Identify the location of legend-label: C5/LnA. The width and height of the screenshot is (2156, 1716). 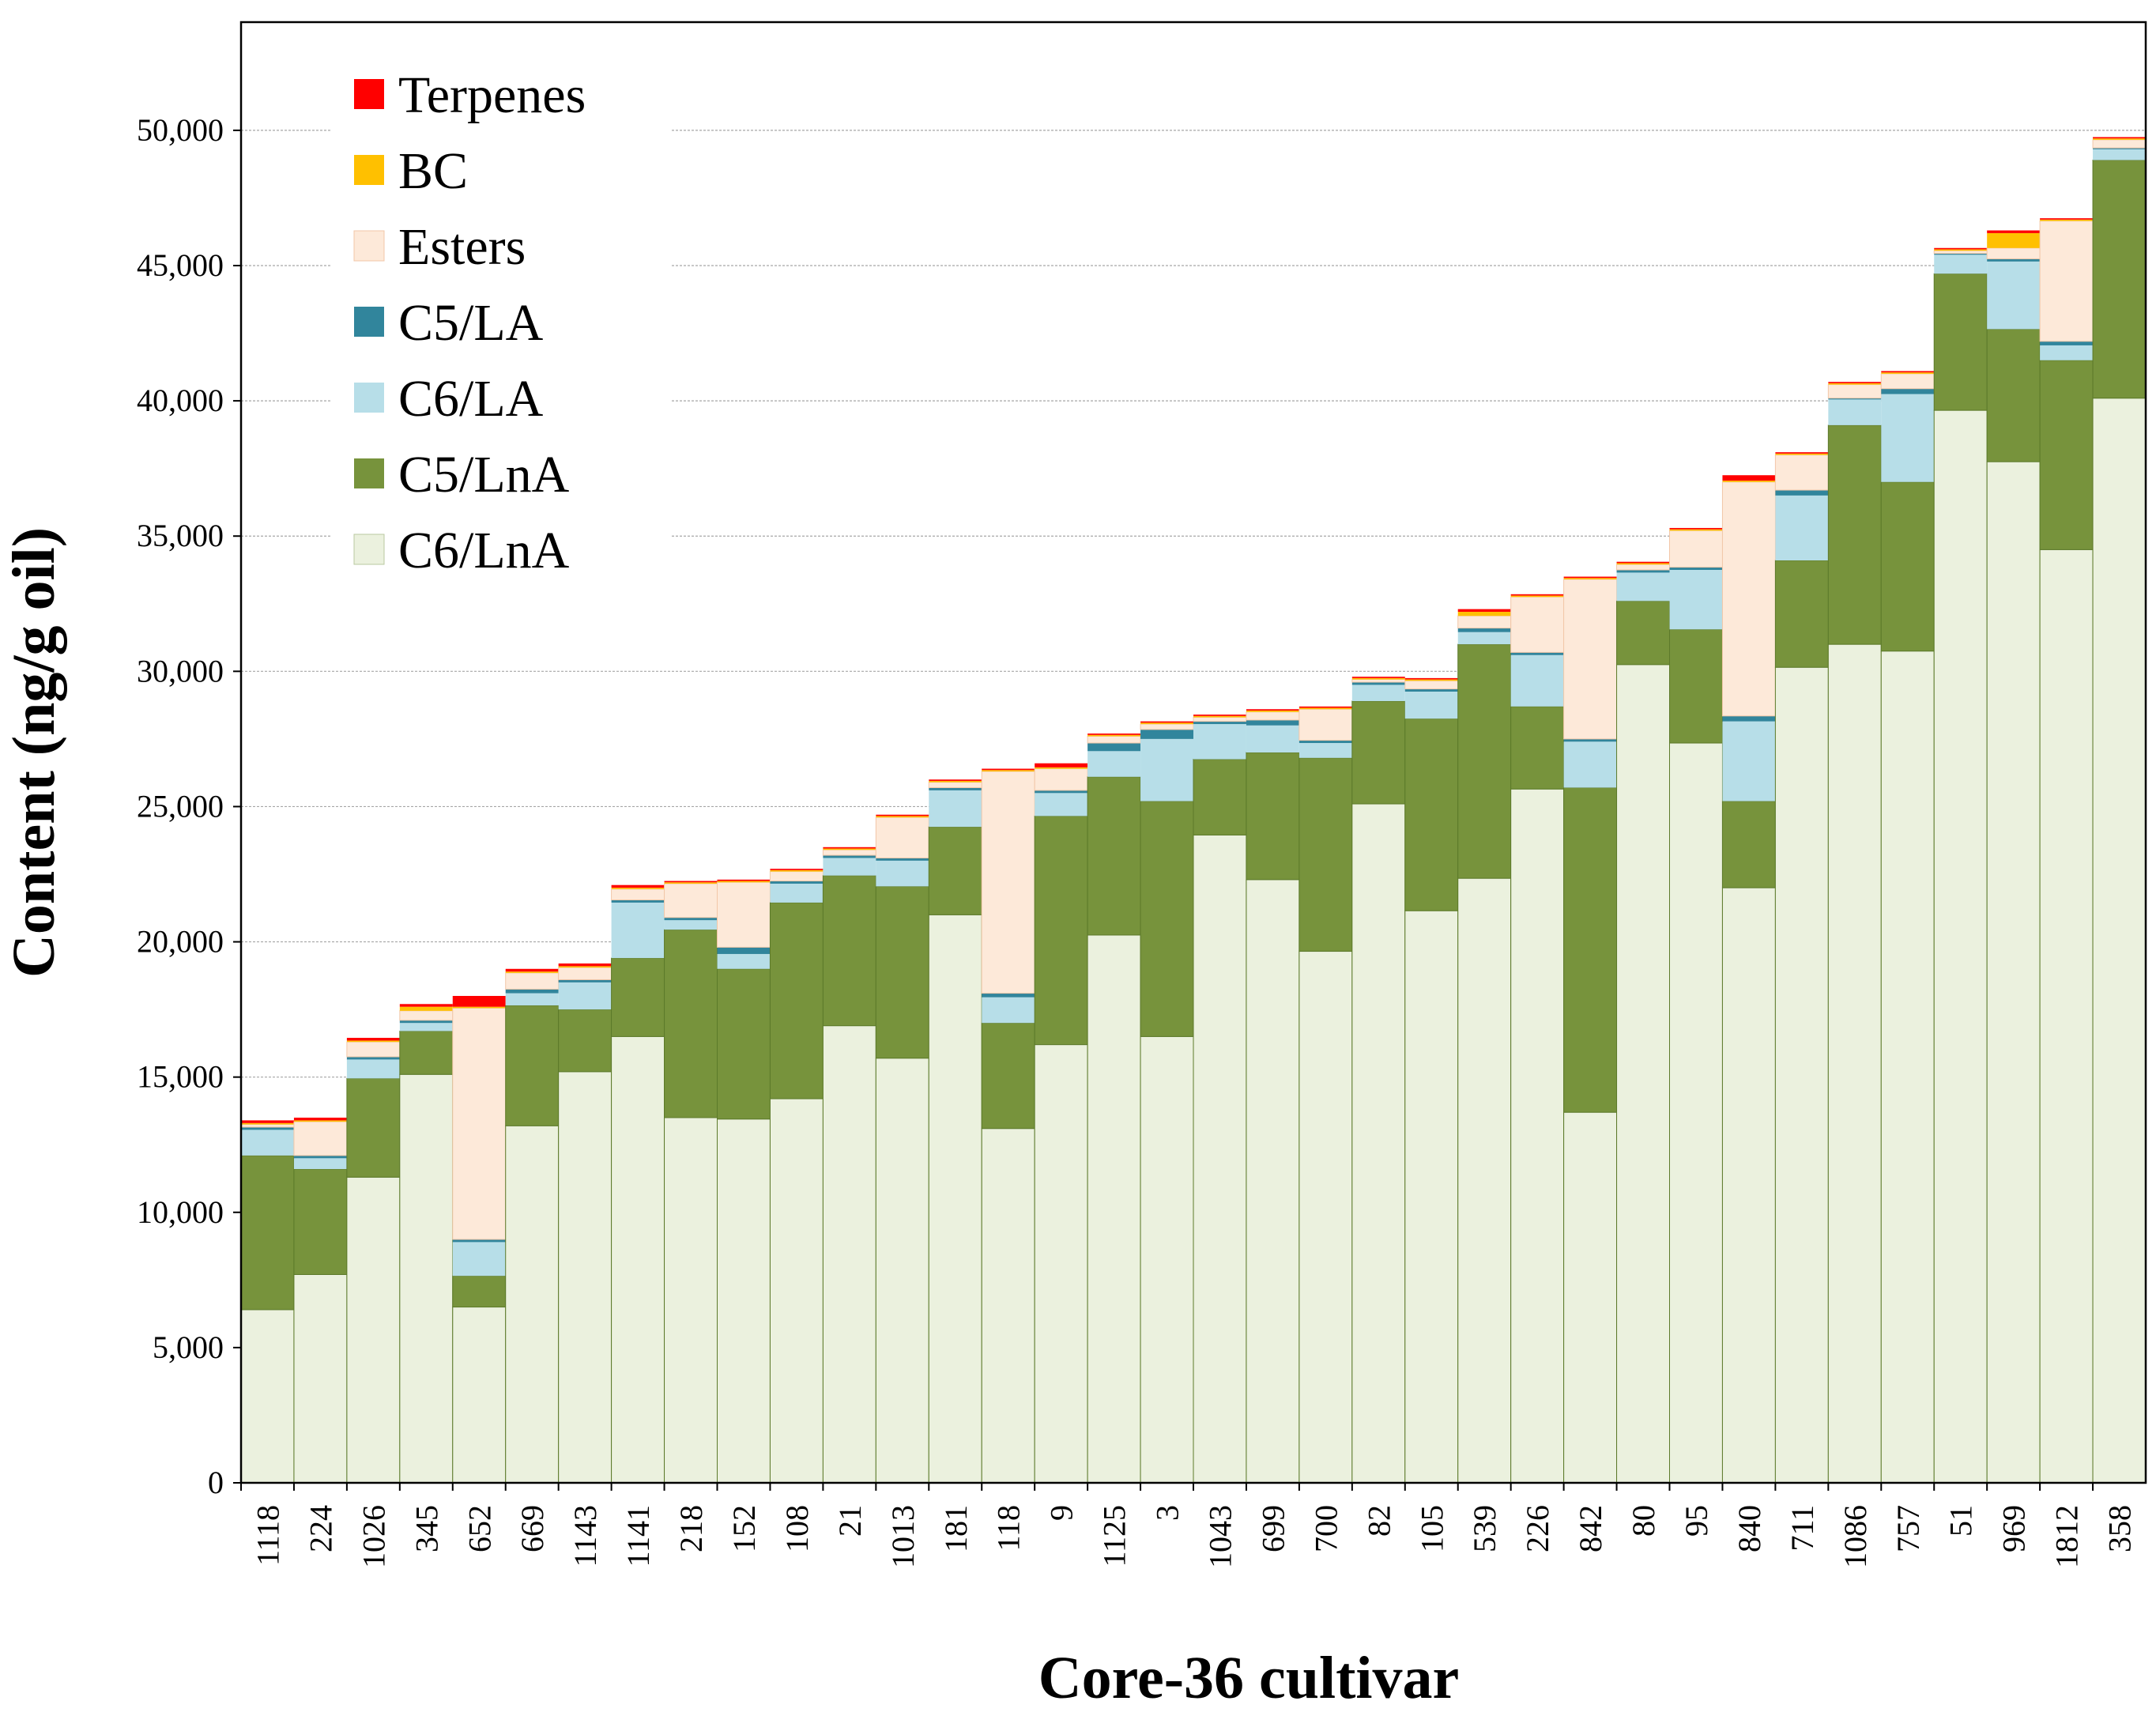
(484, 474).